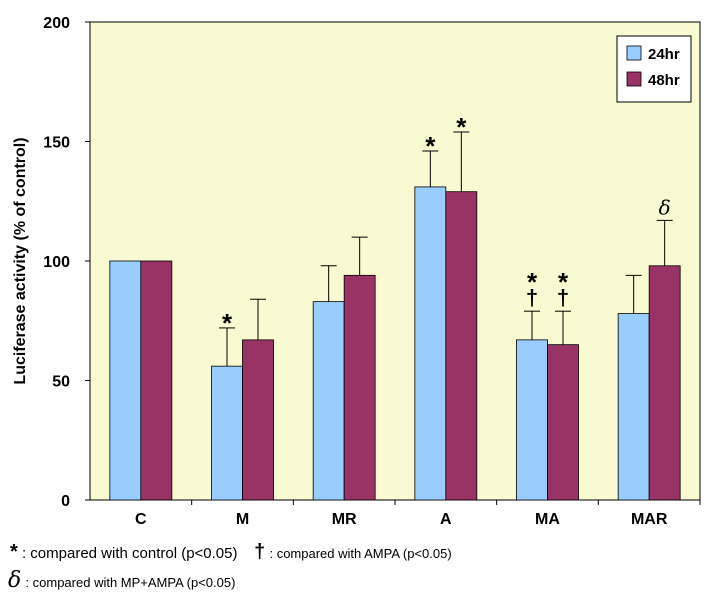 This screenshot has width=712, height=607. I want to click on y-tick-label: 200, so click(56, 23).